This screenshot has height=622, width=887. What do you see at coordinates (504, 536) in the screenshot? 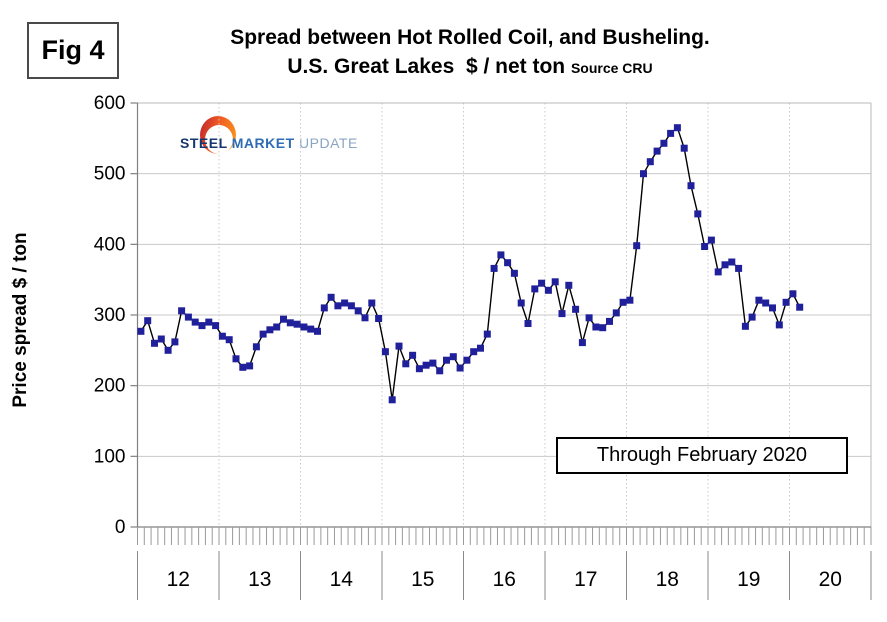
I see `x-axis-month-ticks` at bounding box center [504, 536].